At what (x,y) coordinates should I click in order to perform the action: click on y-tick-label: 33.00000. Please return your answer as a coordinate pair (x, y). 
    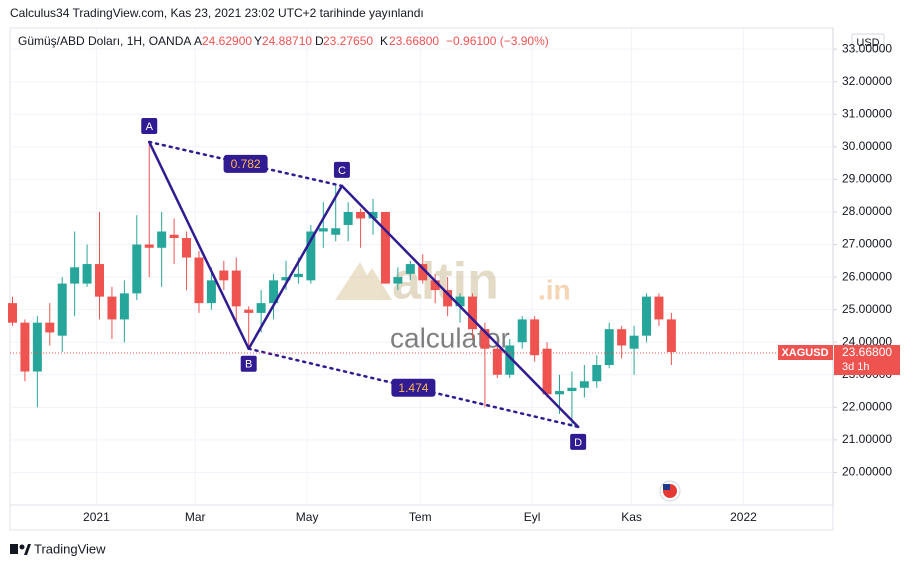
    Looking at the image, I should click on (867, 48).